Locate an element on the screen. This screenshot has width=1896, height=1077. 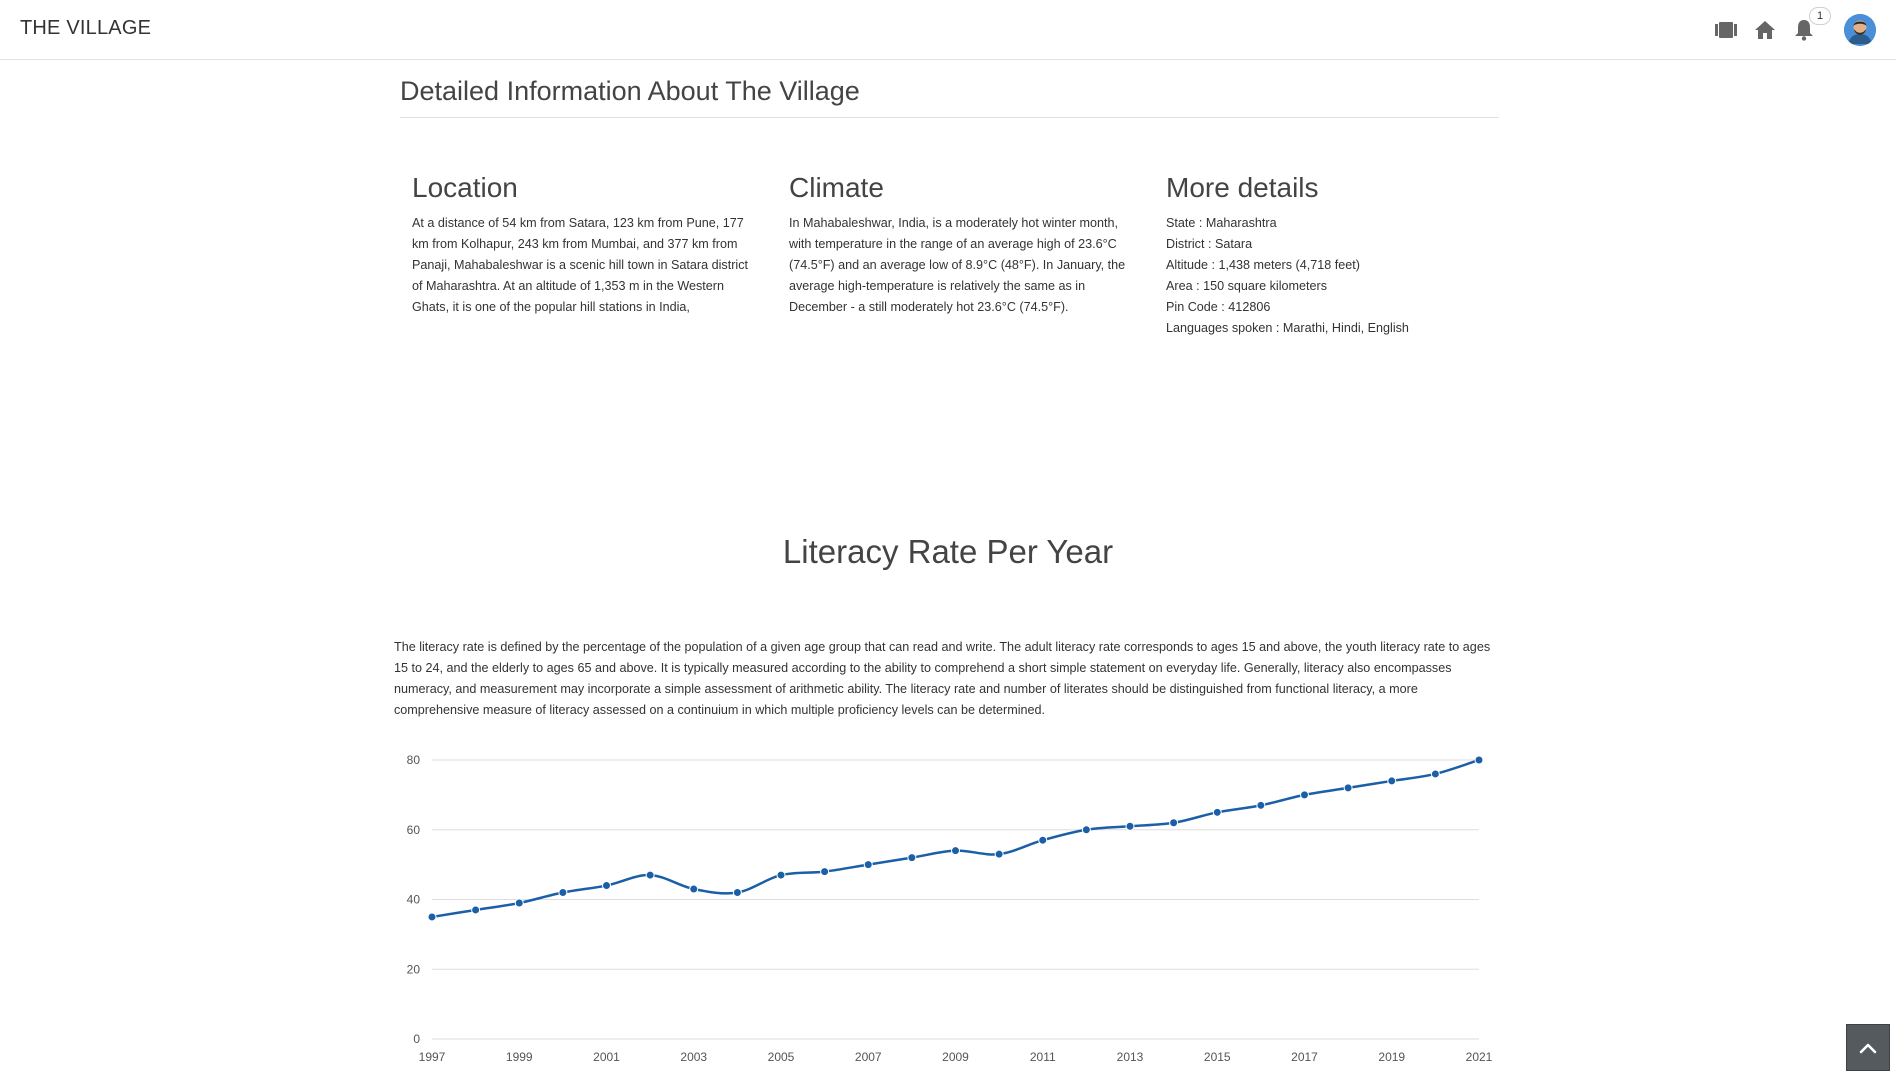
x-tick-label: 2005 is located at coordinates (781, 1057).